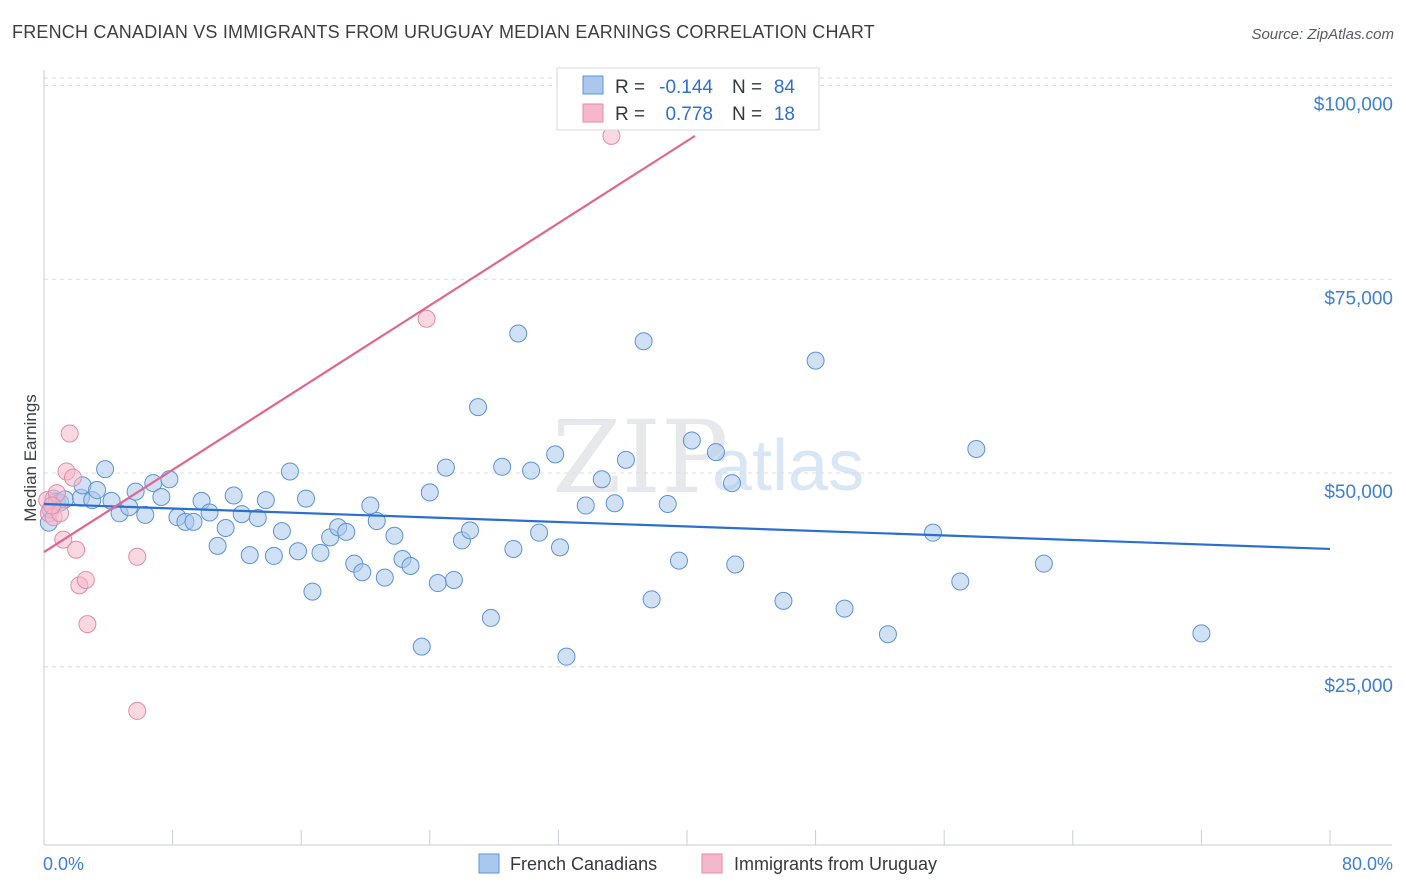 This screenshot has height=892, width=1406. Describe the element at coordinates (747, 87) in the screenshot. I see `legend-n-label-1: N =` at that location.